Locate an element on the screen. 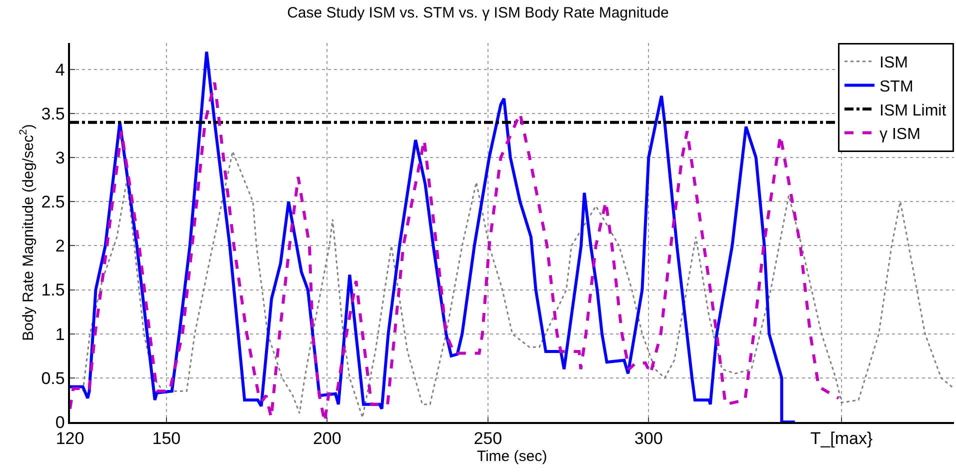 This screenshot has width=956, height=472. x-tick-label: 200 is located at coordinates (327, 438).